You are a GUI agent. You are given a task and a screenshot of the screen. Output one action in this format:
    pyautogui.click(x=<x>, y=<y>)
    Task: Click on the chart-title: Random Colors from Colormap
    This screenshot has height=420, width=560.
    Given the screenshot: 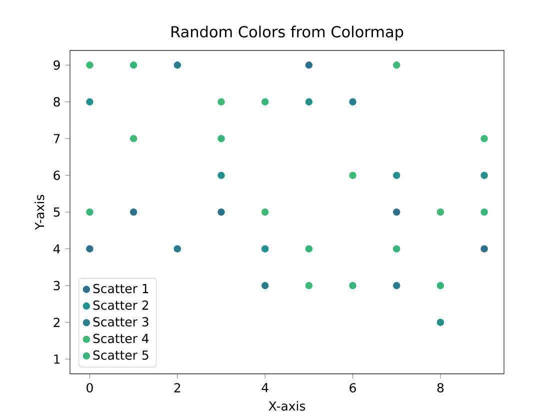 What is the action you would take?
    pyautogui.click(x=288, y=33)
    